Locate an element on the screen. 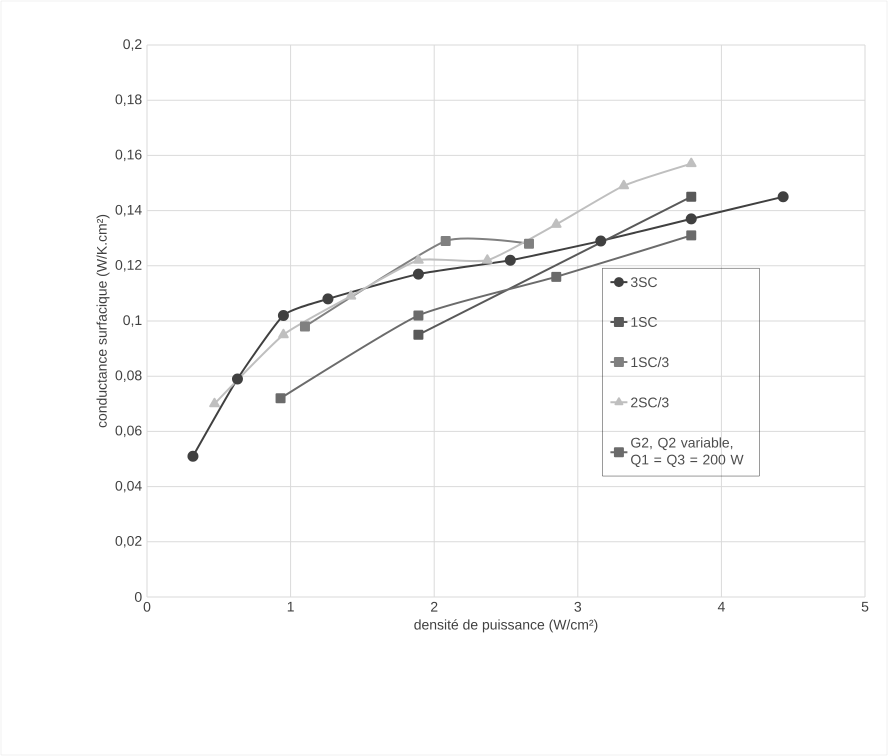 Image resolution: width=888 pixels, height=756 pixels. y-tick-label: 0,2 is located at coordinates (132, 45).